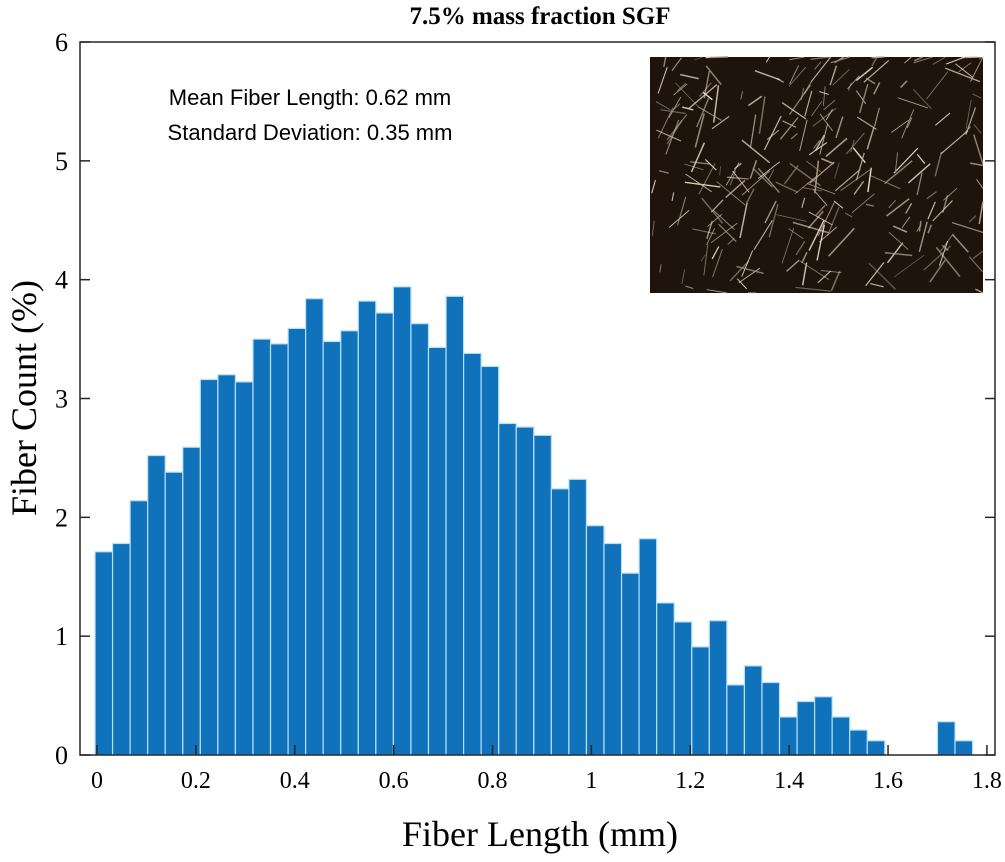 This screenshot has height=862, width=1005. What do you see at coordinates (61, 636) in the screenshot?
I see `y-tick-label: 1` at bounding box center [61, 636].